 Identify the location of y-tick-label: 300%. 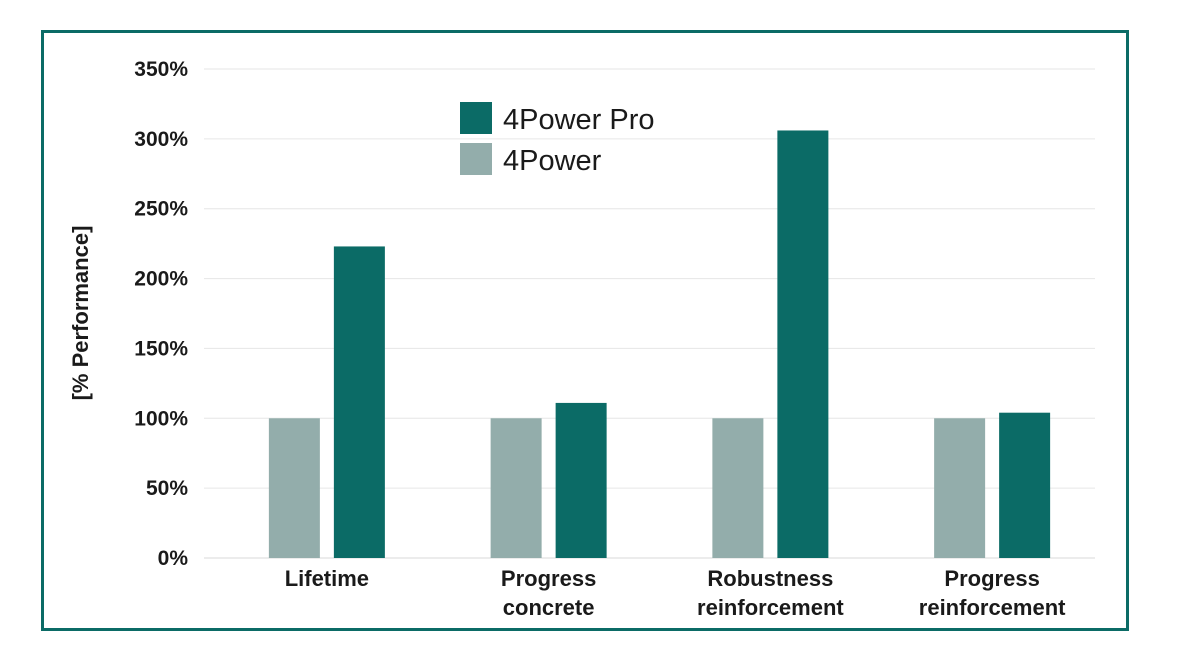
(161, 139).